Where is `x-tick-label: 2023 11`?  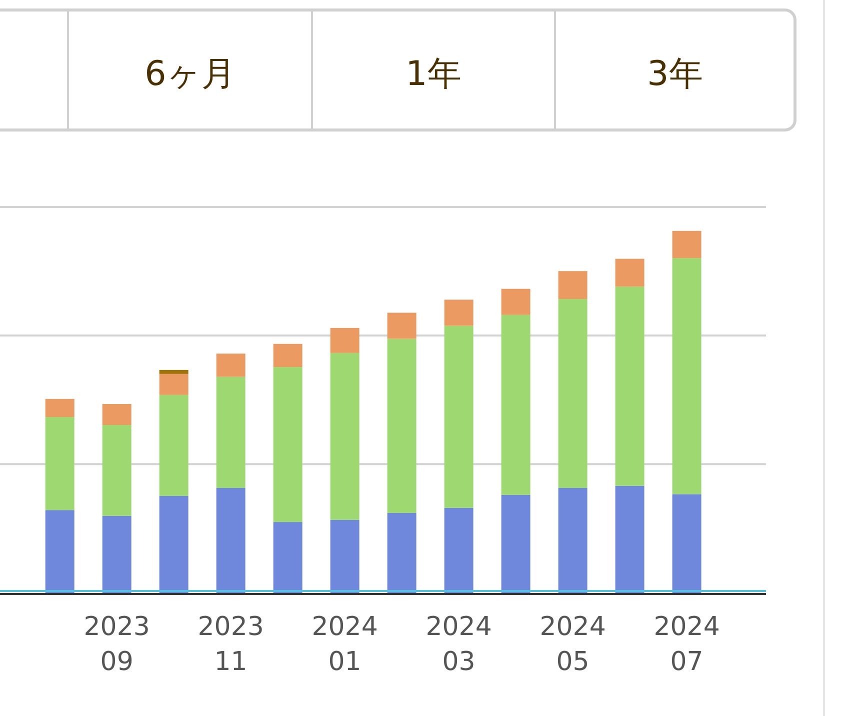
x-tick-label: 2023 11 is located at coordinates (231, 644).